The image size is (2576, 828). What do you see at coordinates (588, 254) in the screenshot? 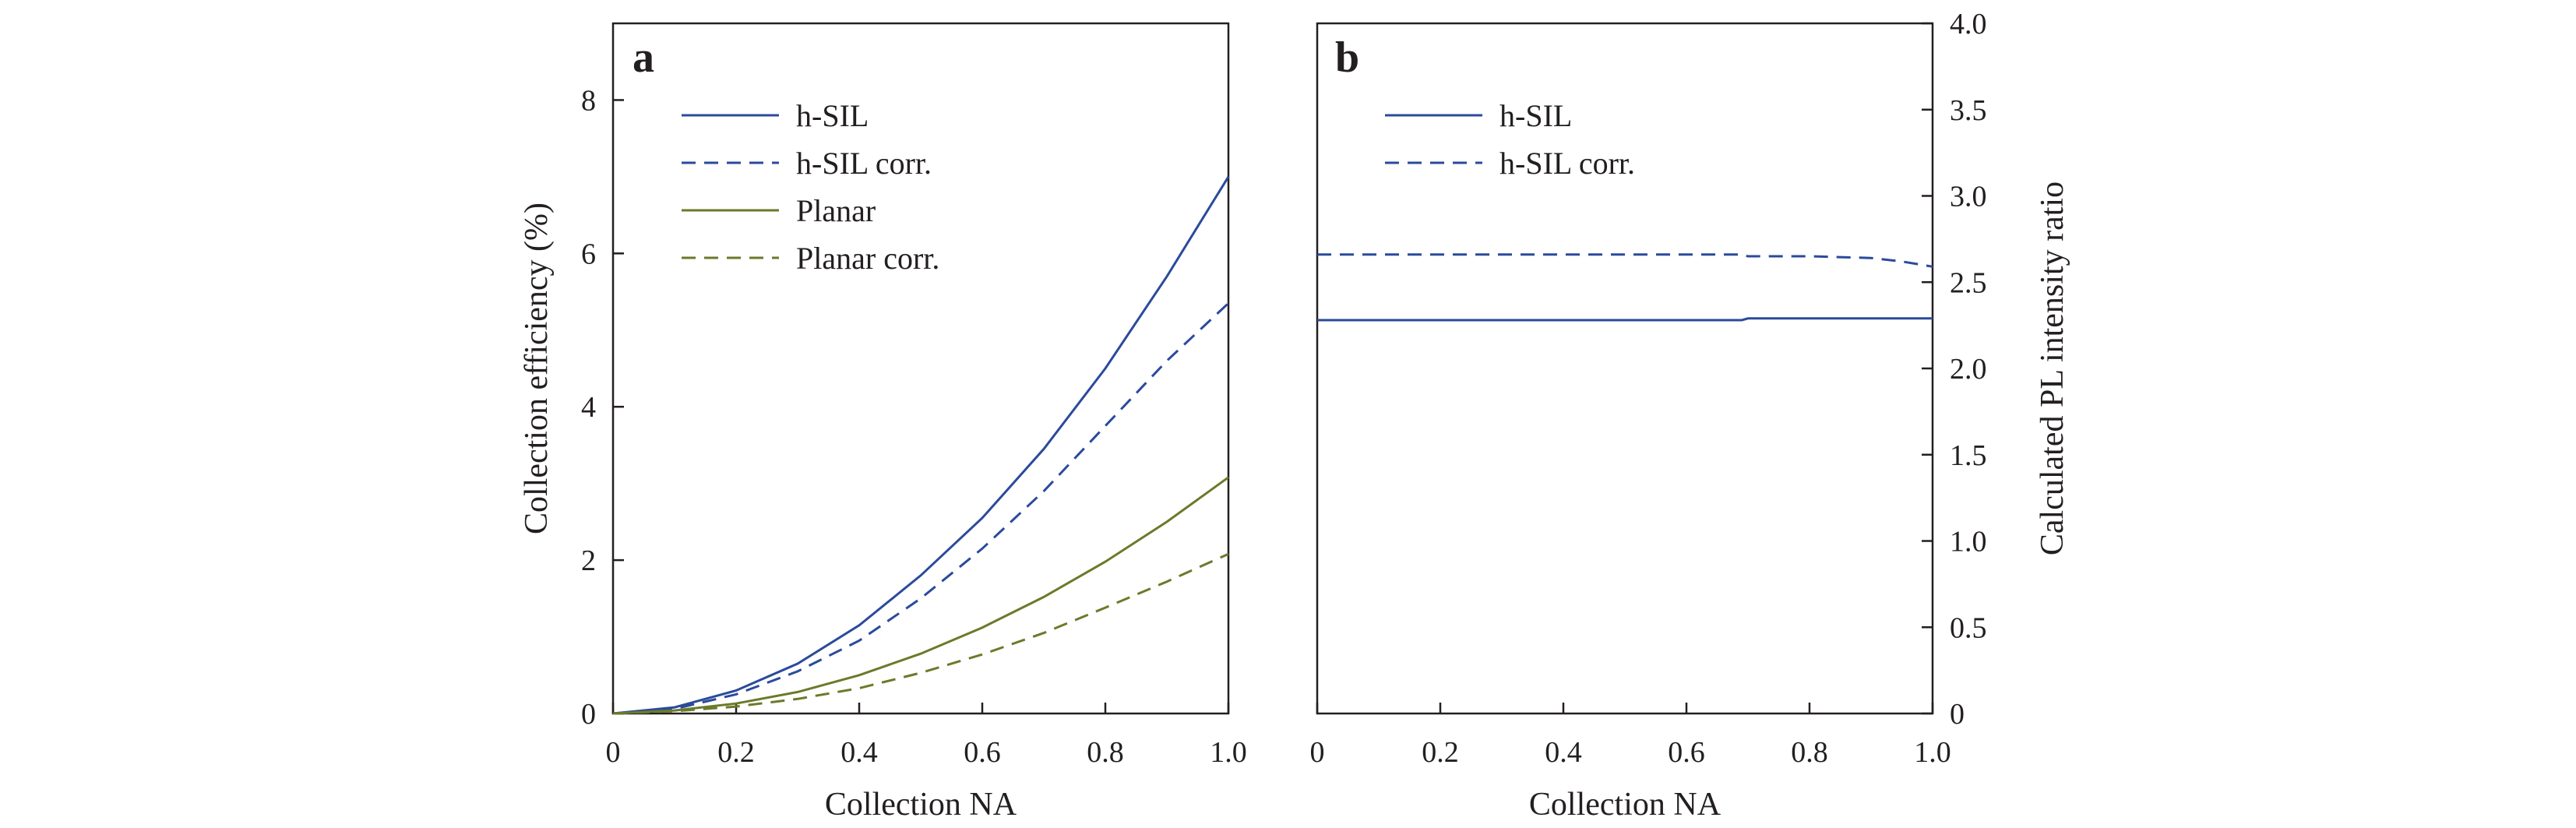
I see `y-tick-label: 6` at bounding box center [588, 254].